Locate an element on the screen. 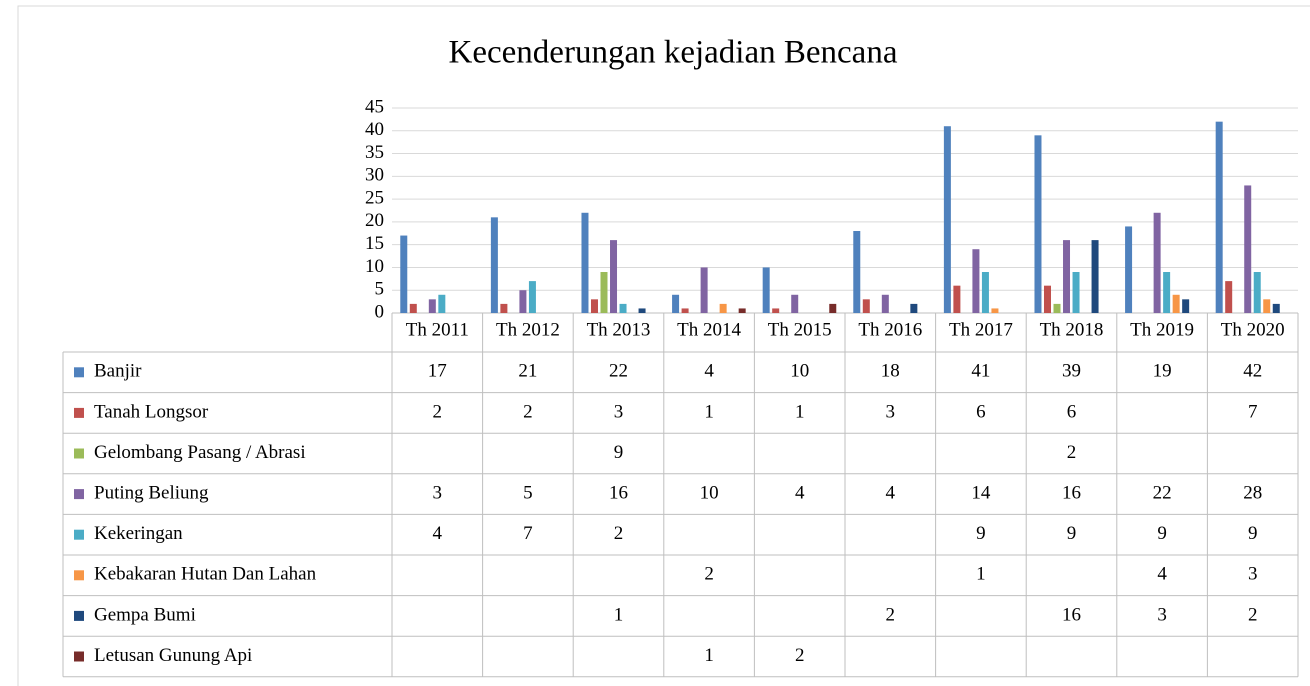 The image size is (1310, 686). y-tick-label: 10 is located at coordinates (374, 266).